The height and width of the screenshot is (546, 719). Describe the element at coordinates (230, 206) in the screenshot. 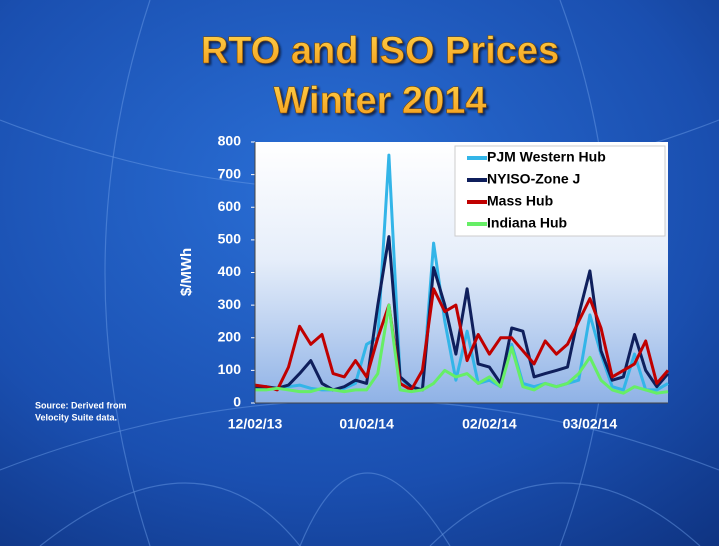

I see `y-tick-label: 600` at that location.